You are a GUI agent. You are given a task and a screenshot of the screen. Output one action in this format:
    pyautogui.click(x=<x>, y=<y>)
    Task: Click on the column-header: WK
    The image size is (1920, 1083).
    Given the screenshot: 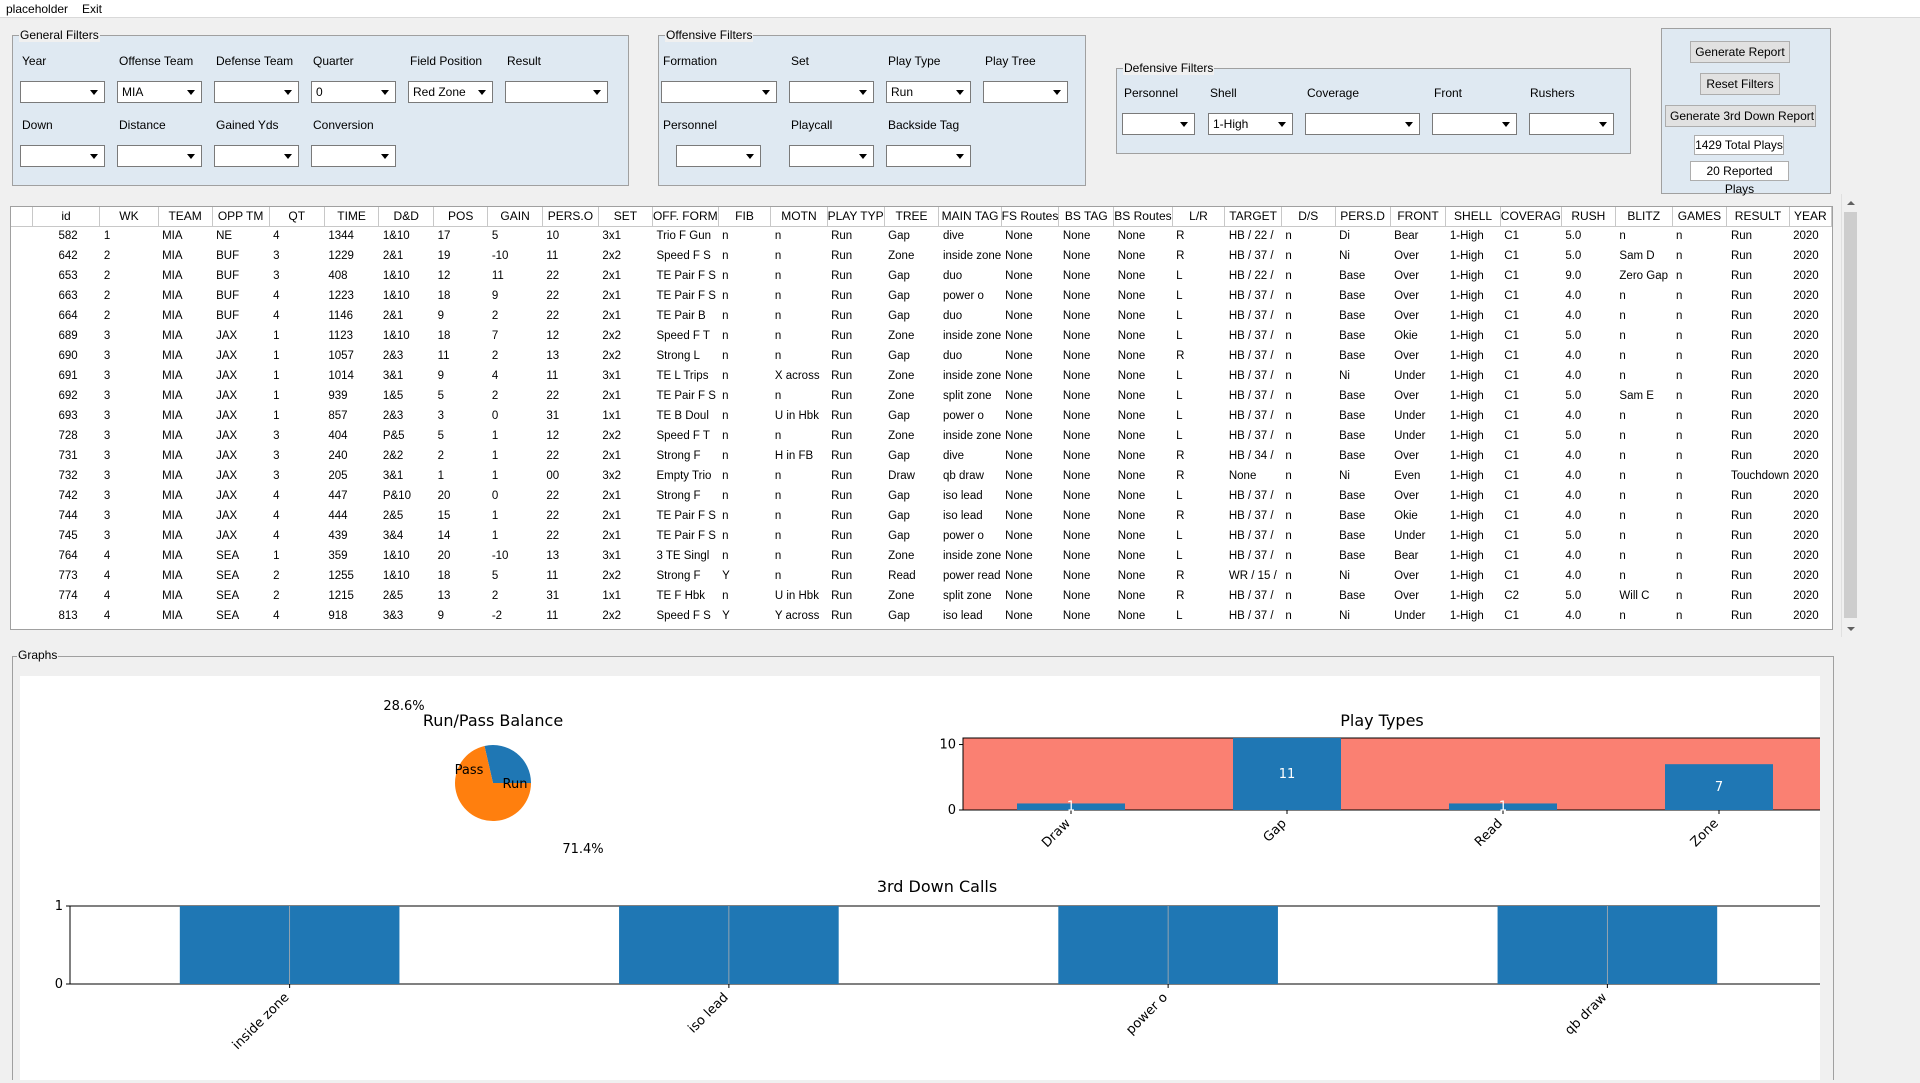 What is the action you would take?
    pyautogui.click(x=129, y=217)
    